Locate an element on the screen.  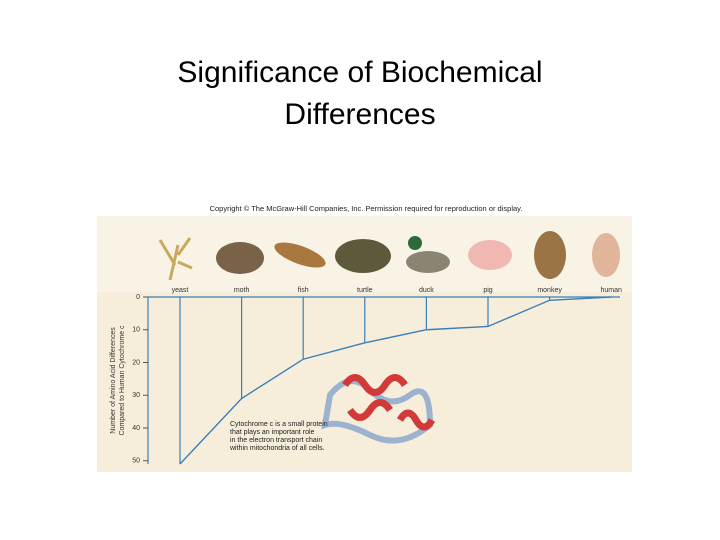
y-axis-label: Compared to Human Cytochrome c is located at coordinates (122, 380).